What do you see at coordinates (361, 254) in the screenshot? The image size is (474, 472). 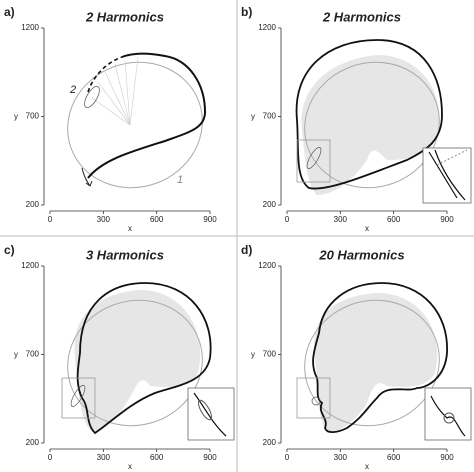 I see `chart-title: 20 Harmonics` at bounding box center [361, 254].